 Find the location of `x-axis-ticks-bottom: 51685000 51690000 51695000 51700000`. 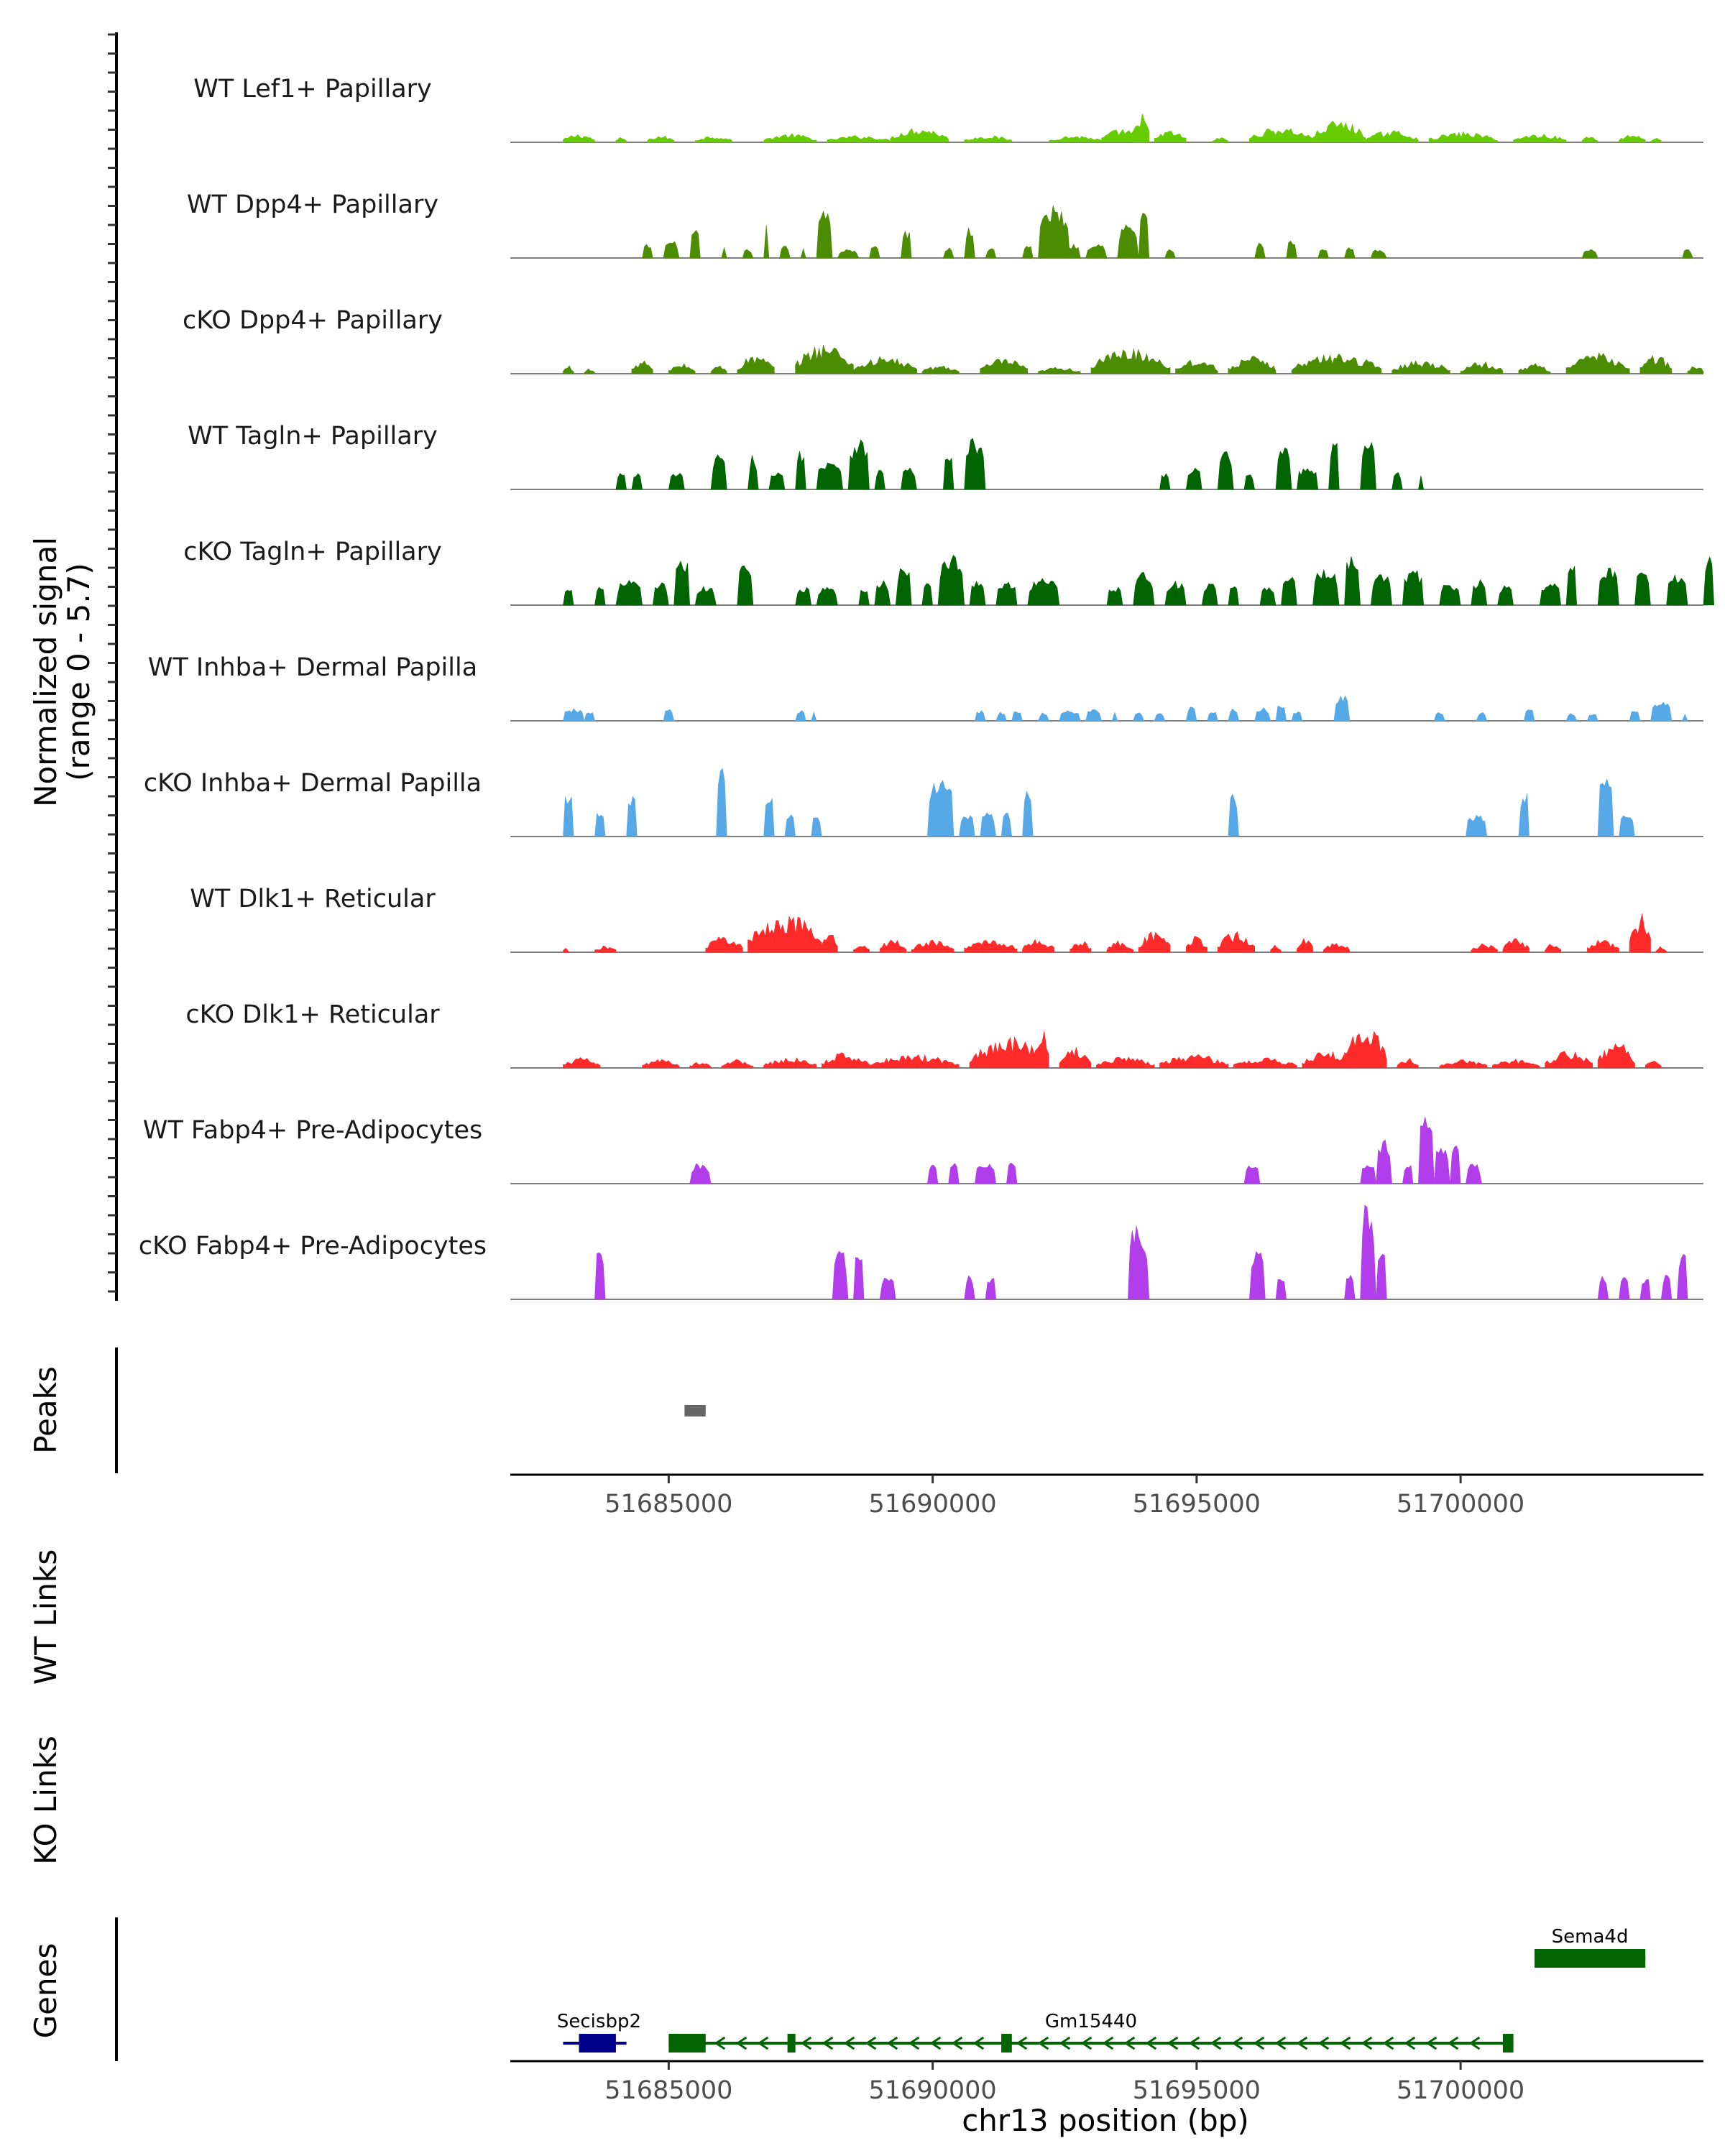

x-axis-ticks-bottom: 51685000 51690000 51695000 51700000 is located at coordinates (1064, 2083).